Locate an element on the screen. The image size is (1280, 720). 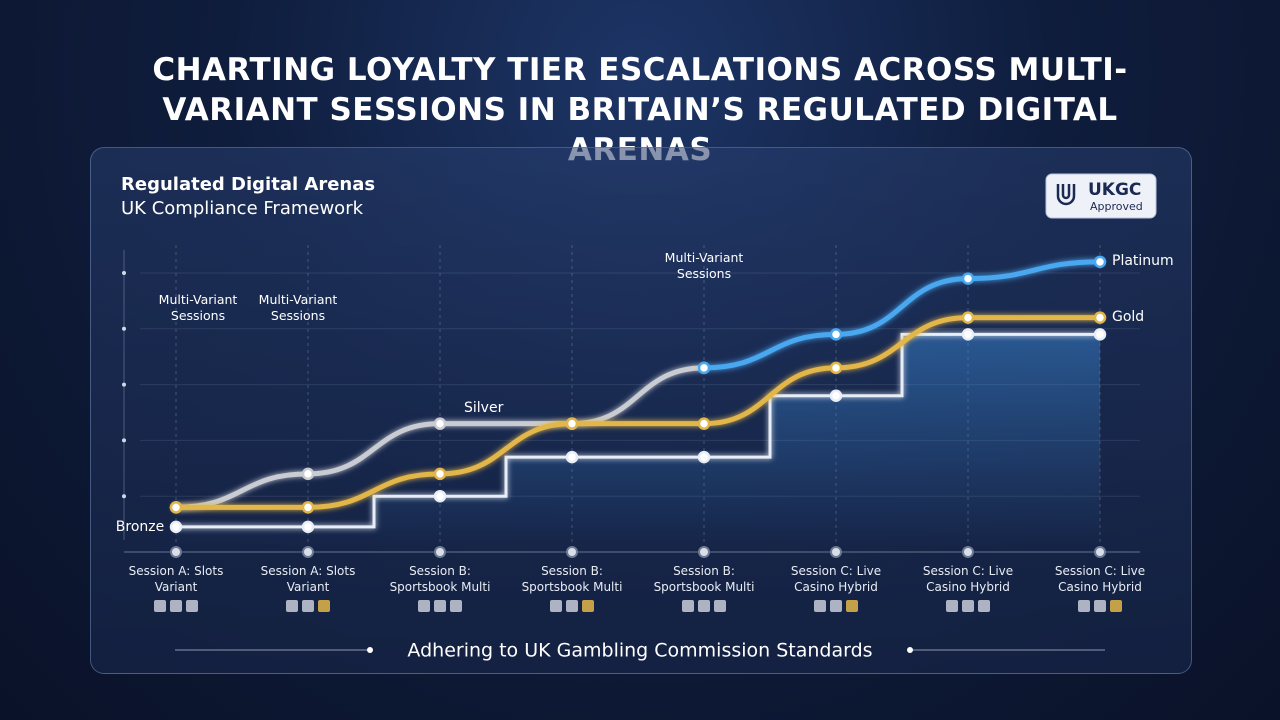
badge-title: UKGC is located at coordinates (1114, 190).